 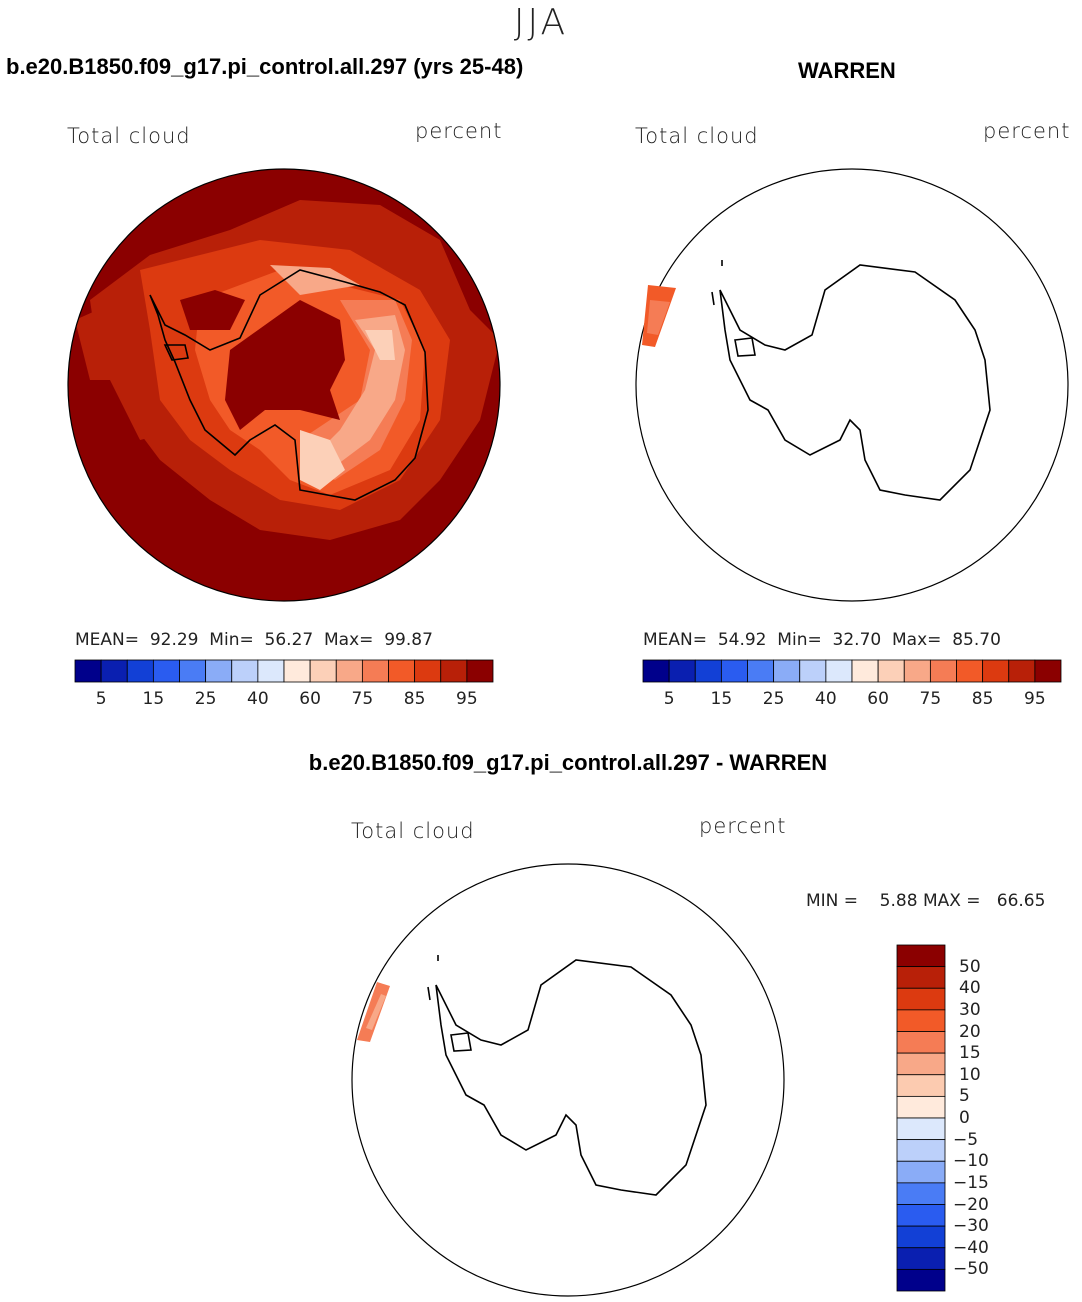 I want to click on panel1-stats: MEAN= 92.29 Min= 56.27 Max= 99.87, so click(x=254, y=640).